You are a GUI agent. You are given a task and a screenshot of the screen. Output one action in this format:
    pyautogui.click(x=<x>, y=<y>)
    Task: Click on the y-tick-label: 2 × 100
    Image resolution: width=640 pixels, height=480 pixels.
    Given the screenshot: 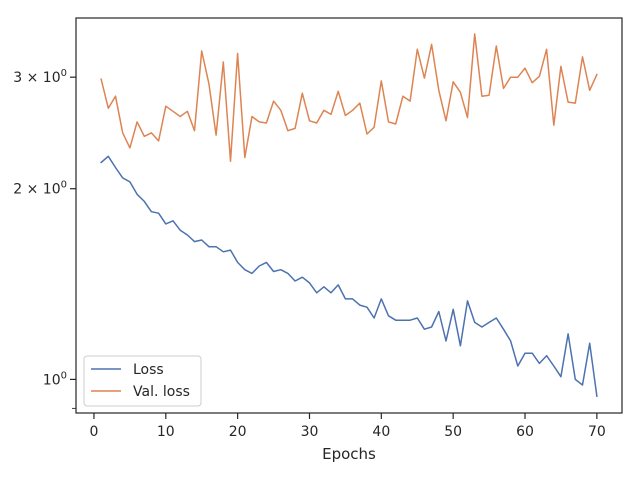 What is the action you would take?
    pyautogui.click(x=40, y=189)
    